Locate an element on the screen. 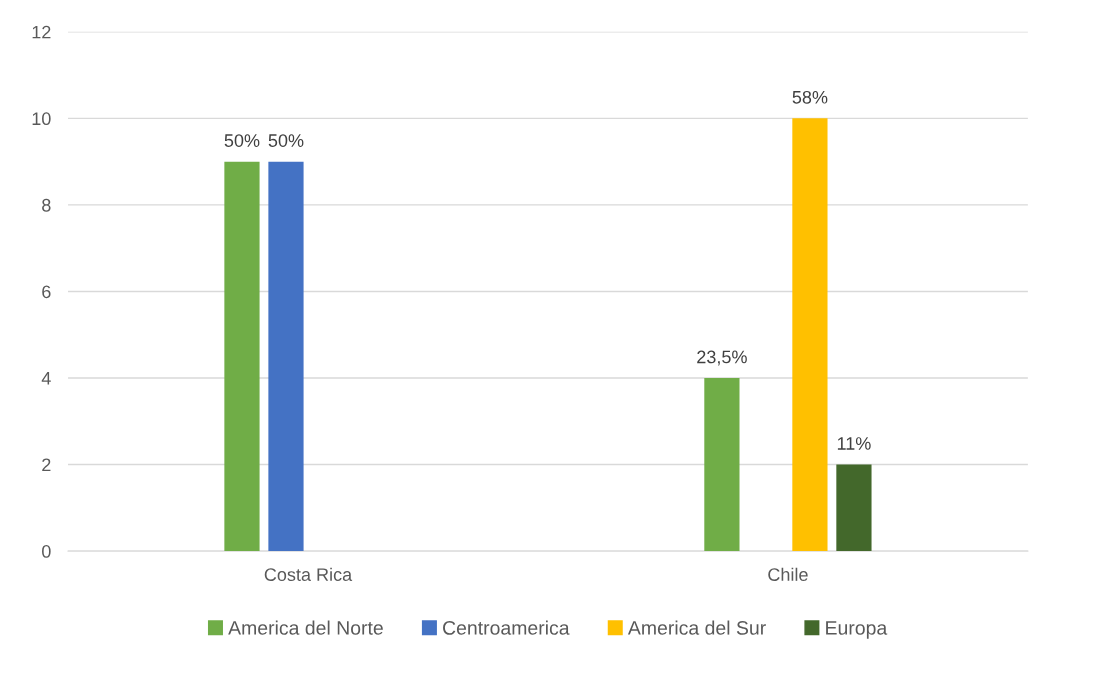 The width and height of the screenshot is (1097, 677). y-tick-label: 0 is located at coordinates (46, 551).